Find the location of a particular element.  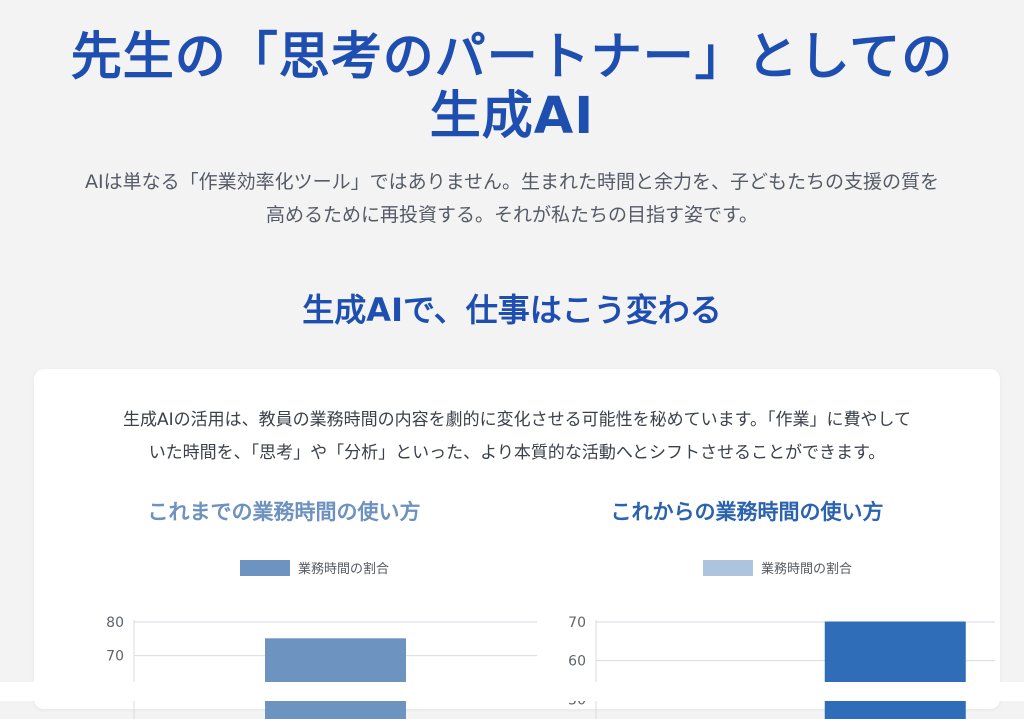

section-title: 生成AIで、仕事はこう変わる is located at coordinates (512, 310).